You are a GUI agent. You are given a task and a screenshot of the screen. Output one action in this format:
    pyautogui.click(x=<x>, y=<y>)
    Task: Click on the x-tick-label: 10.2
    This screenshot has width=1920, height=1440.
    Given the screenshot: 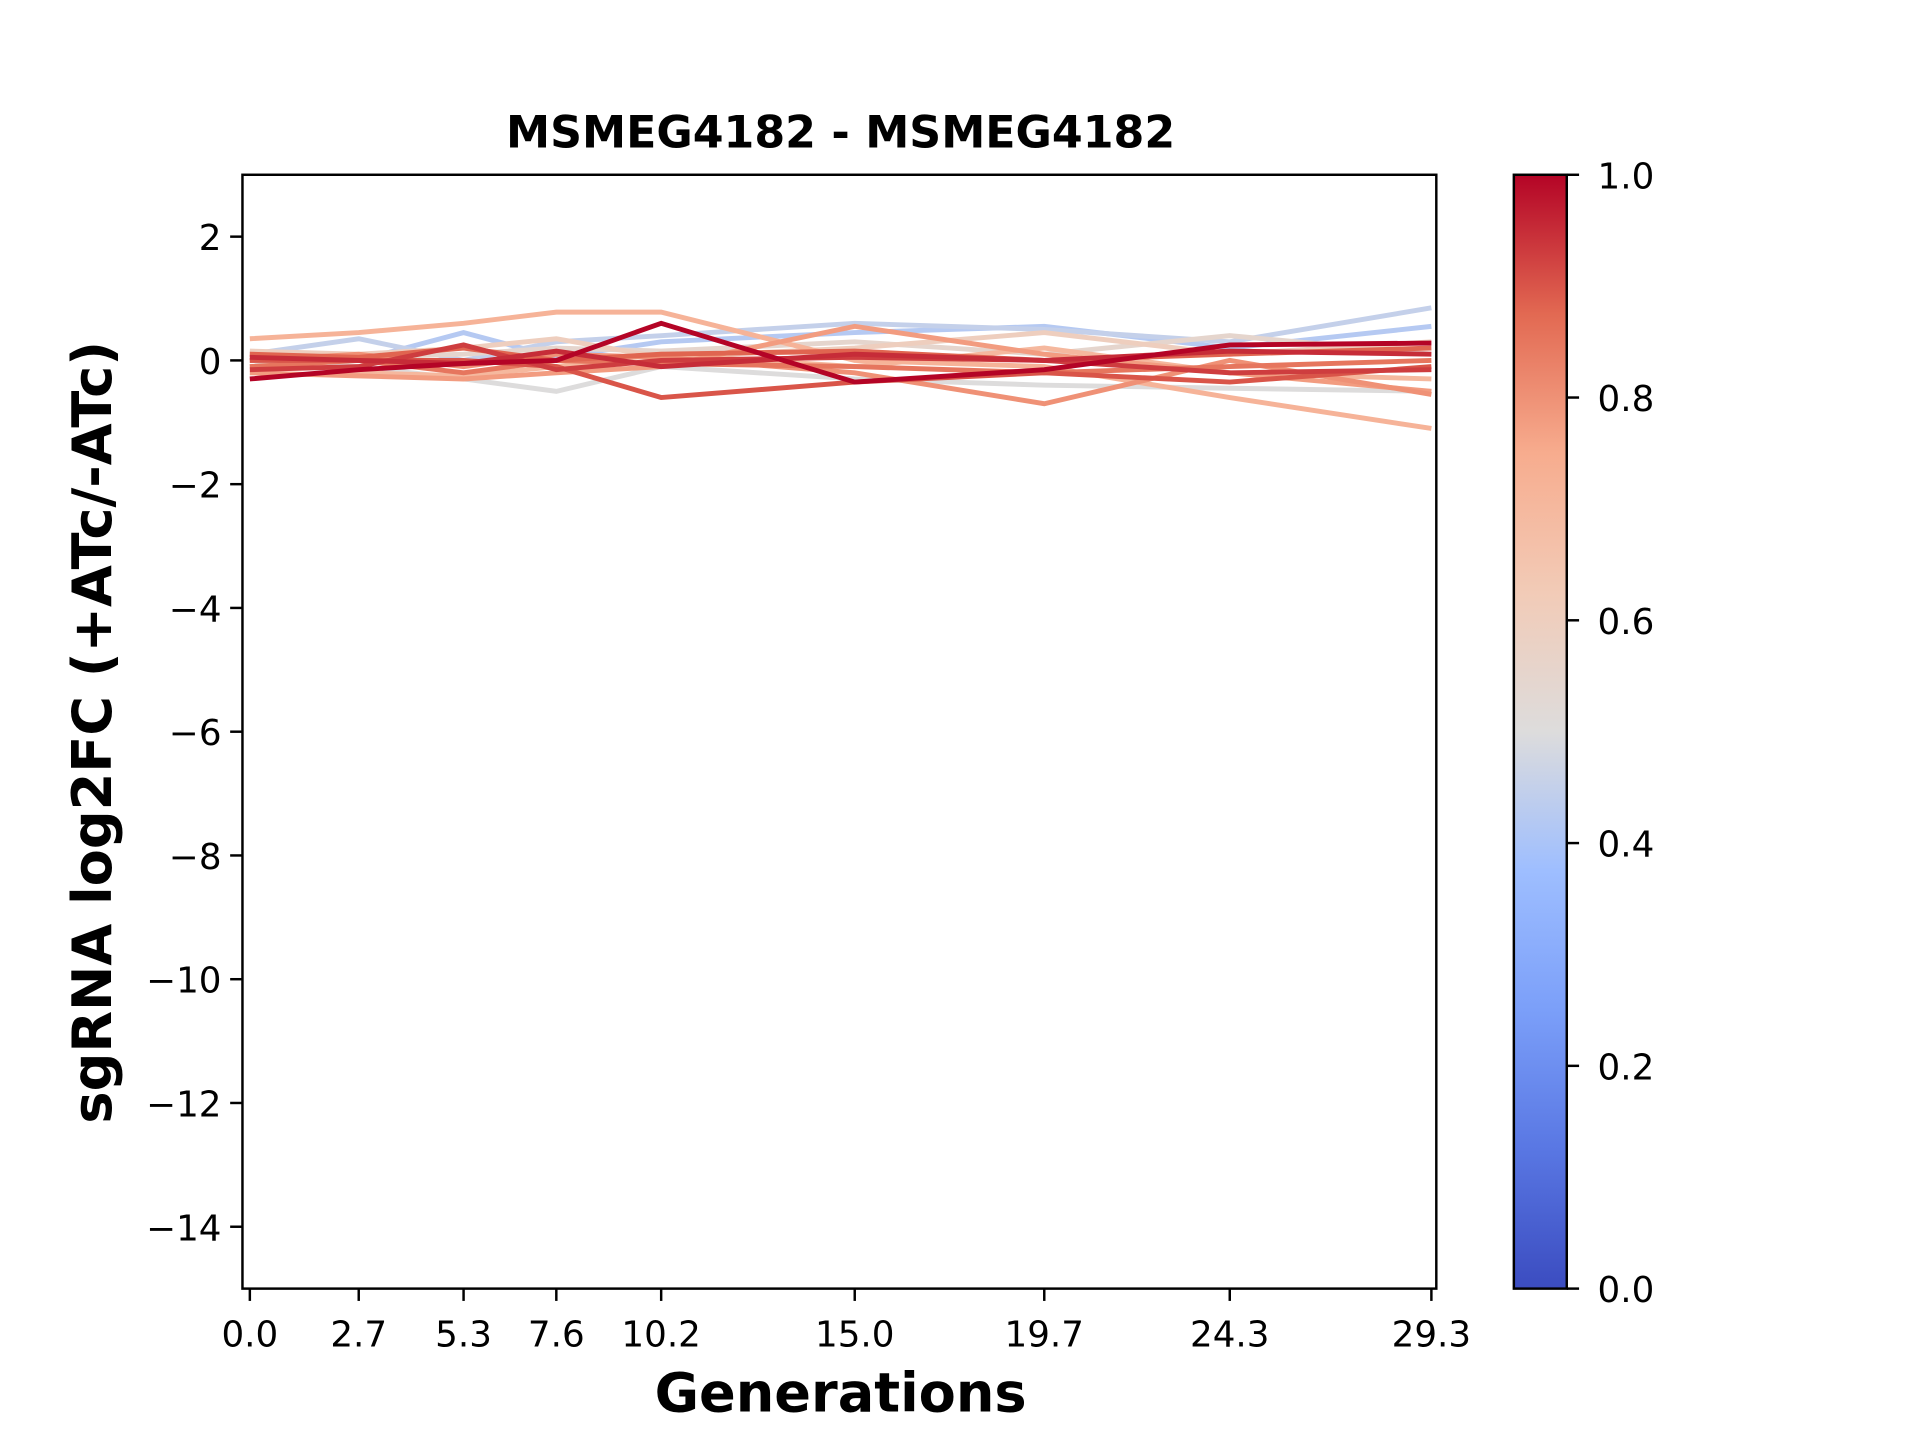 What is the action you would take?
    pyautogui.click(x=660, y=1334)
    